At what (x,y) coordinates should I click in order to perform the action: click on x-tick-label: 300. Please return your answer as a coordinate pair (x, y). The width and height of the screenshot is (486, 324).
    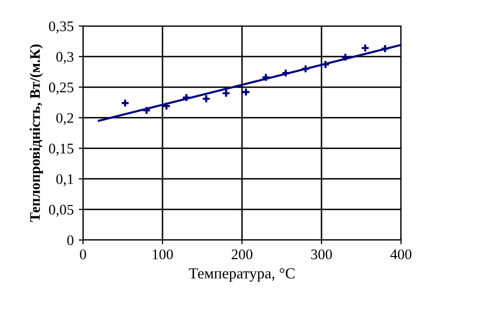
    Looking at the image, I should click on (321, 254).